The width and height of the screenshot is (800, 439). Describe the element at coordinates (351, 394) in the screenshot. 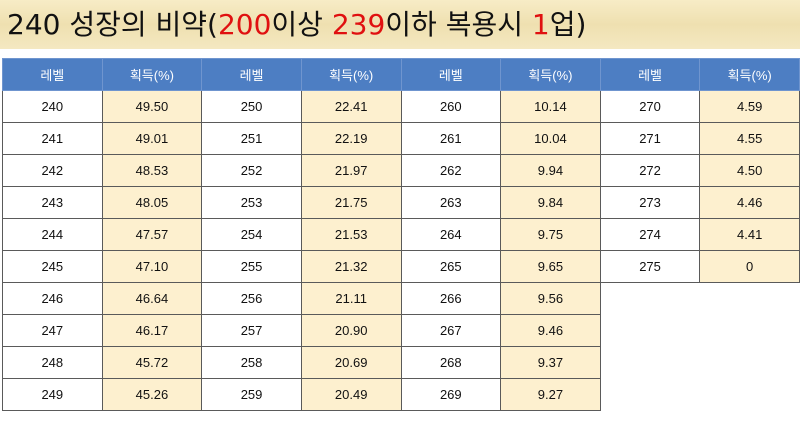

I see `gain-cell: 20.49` at that location.